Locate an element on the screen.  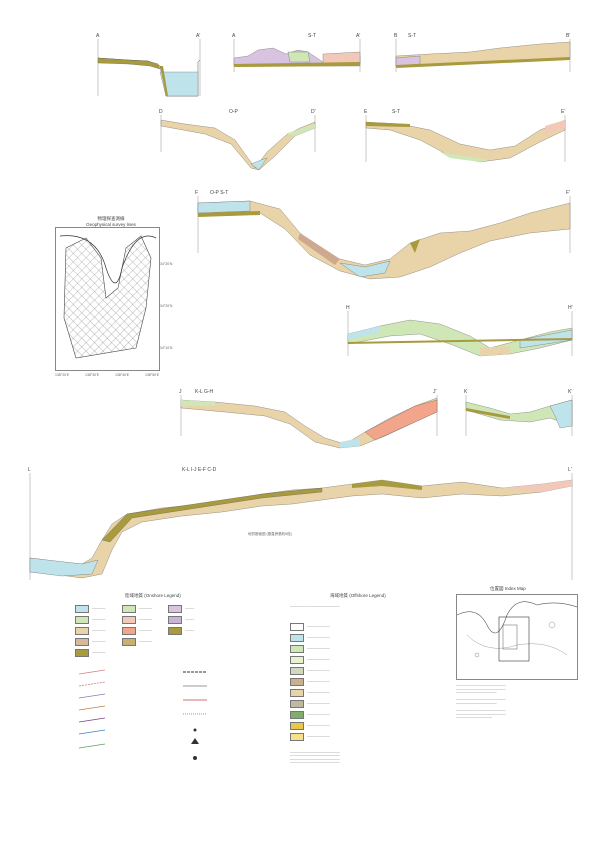
survey-map-title-cn: 物理探查測線 is located at coordinates (111, 218).